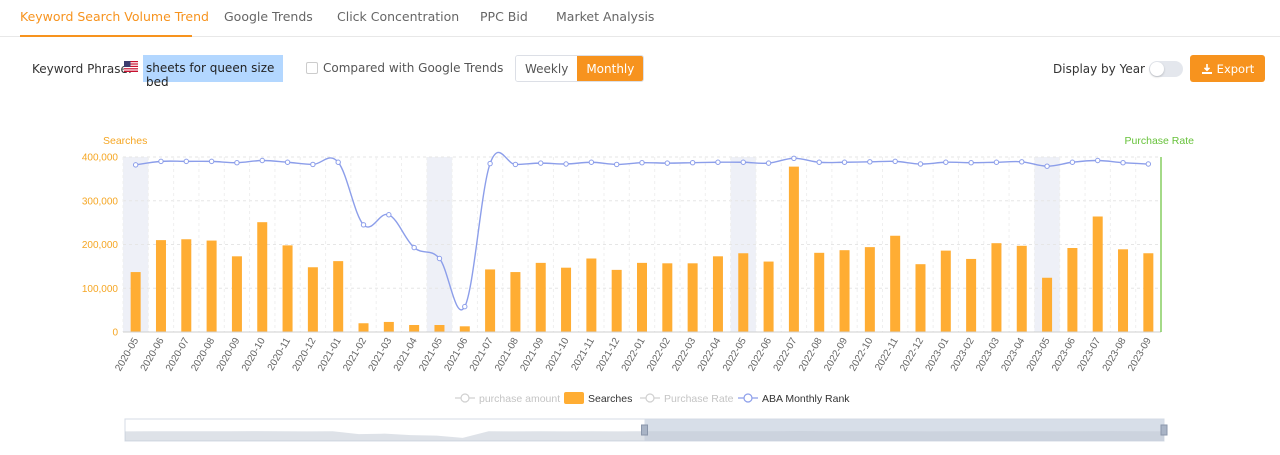 This screenshot has width=1280, height=455. What do you see at coordinates (100, 158) in the screenshot?
I see `y-tick-label: 400,000` at bounding box center [100, 158].